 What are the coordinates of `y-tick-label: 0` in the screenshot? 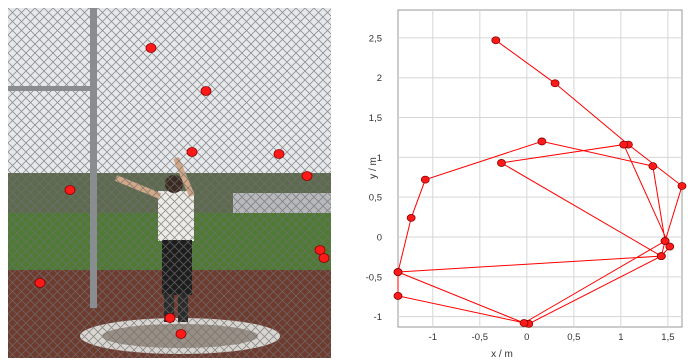 It's located at (379, 237).